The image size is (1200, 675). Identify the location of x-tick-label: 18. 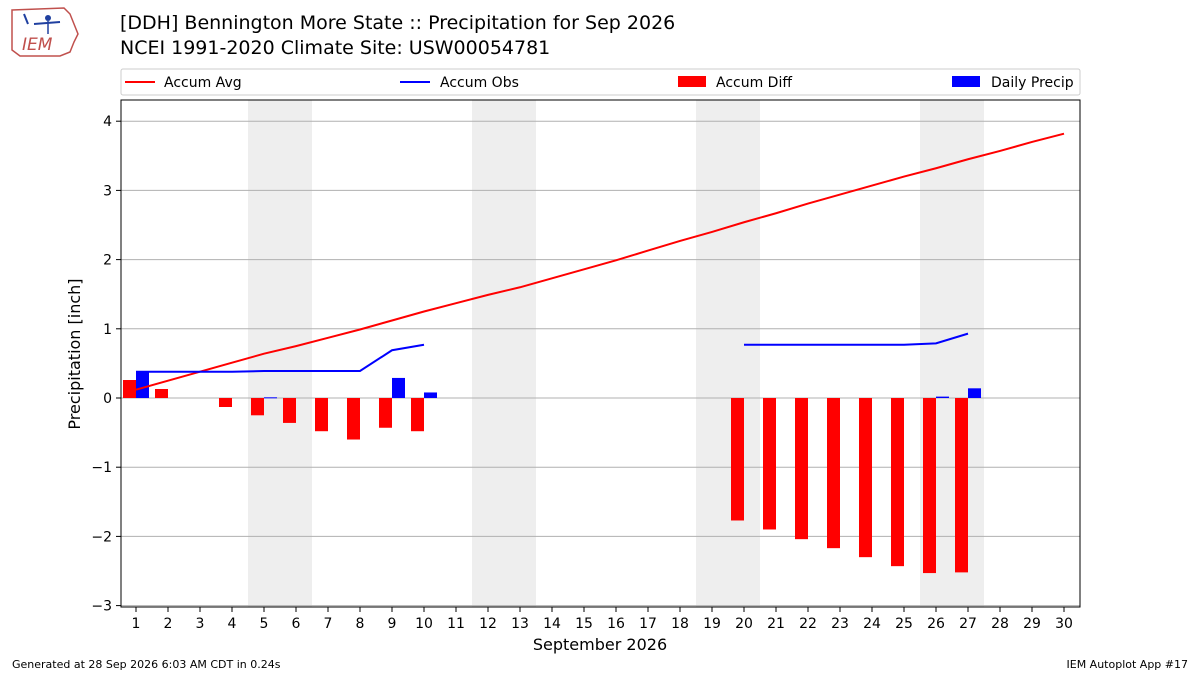
(680, 624).